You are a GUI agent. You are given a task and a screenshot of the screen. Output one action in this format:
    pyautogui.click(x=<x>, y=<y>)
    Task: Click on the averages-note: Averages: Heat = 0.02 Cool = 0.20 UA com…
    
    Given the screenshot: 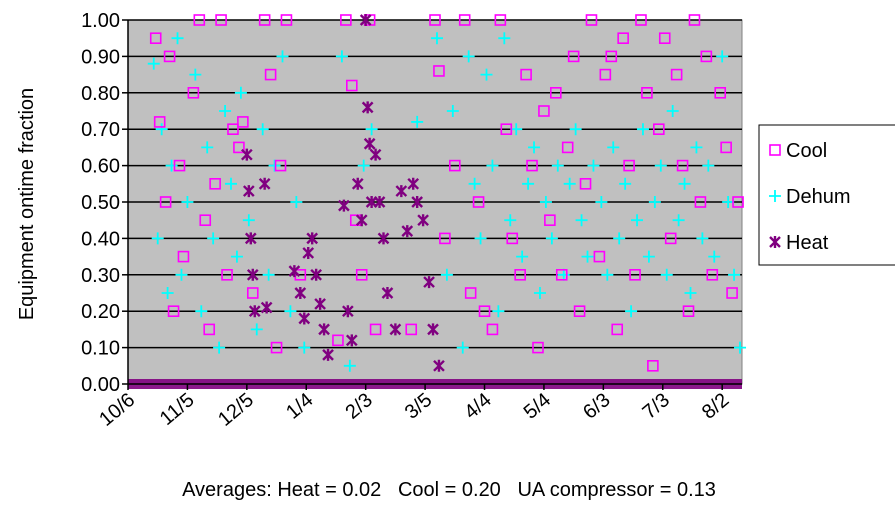 What is the action you would take?
    pyautogui.click(x=449, y=490)
    